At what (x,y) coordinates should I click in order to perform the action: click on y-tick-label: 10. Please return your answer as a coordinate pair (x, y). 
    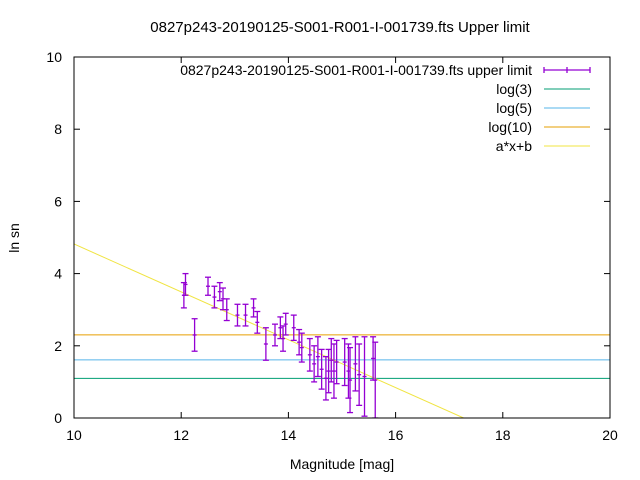
    Looking at the image, I should click on (54, 57).